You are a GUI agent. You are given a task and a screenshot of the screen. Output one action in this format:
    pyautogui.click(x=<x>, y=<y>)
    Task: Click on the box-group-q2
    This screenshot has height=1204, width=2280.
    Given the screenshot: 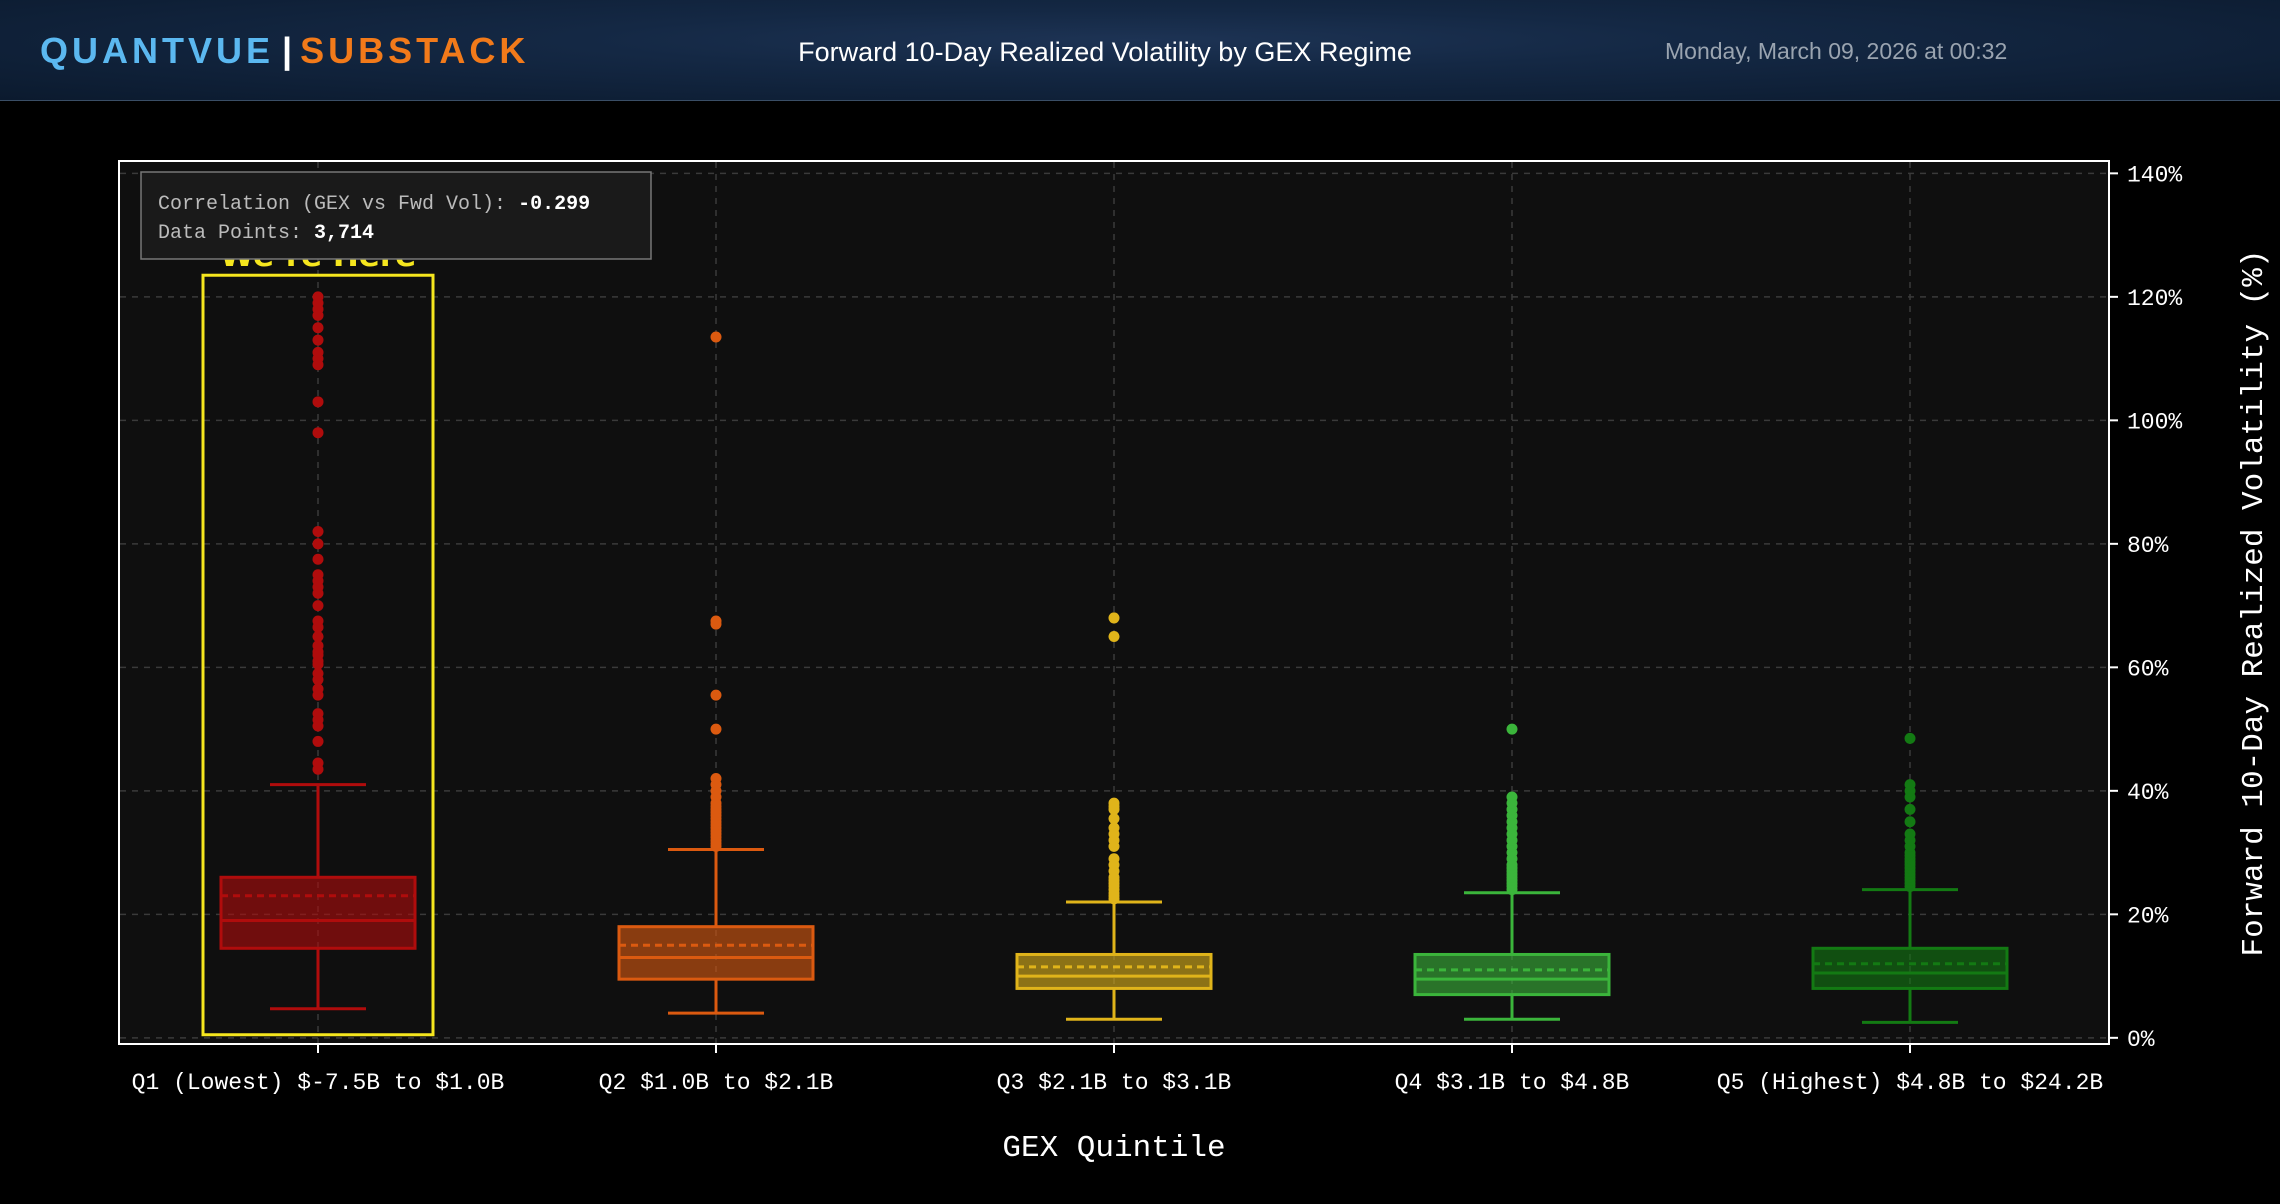 What is the action you would take?
    pyautogui.click(x=716, y=673)
    